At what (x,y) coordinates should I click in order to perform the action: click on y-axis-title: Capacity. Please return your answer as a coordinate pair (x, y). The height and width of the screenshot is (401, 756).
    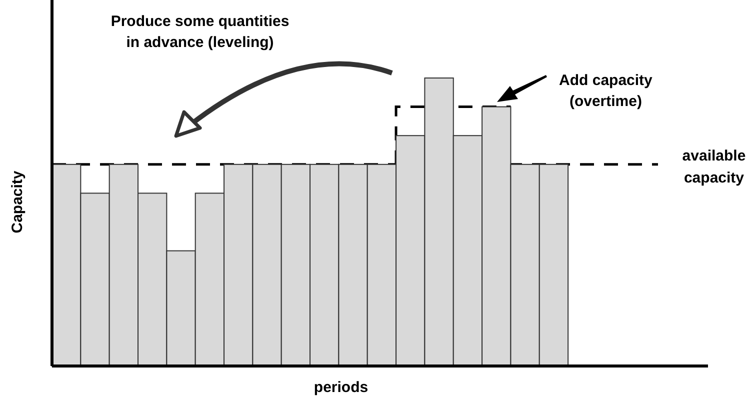
    Looking at the image, I should click on (17, 202).